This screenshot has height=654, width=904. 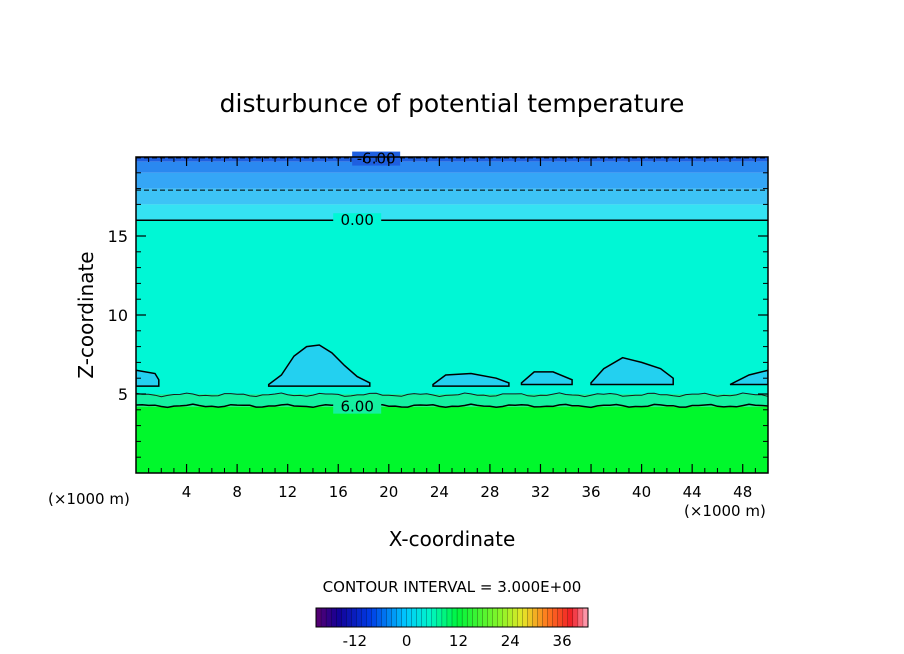 I want to click on x-tick-label: 44, so click(x=692, y=492).